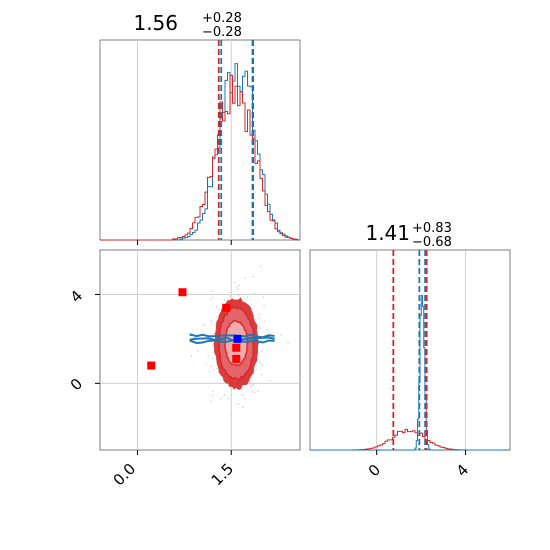 The height and width of the screenshot is (550, 550). I want to click on panel-2-ytick-0: 4, so click(76, 296).